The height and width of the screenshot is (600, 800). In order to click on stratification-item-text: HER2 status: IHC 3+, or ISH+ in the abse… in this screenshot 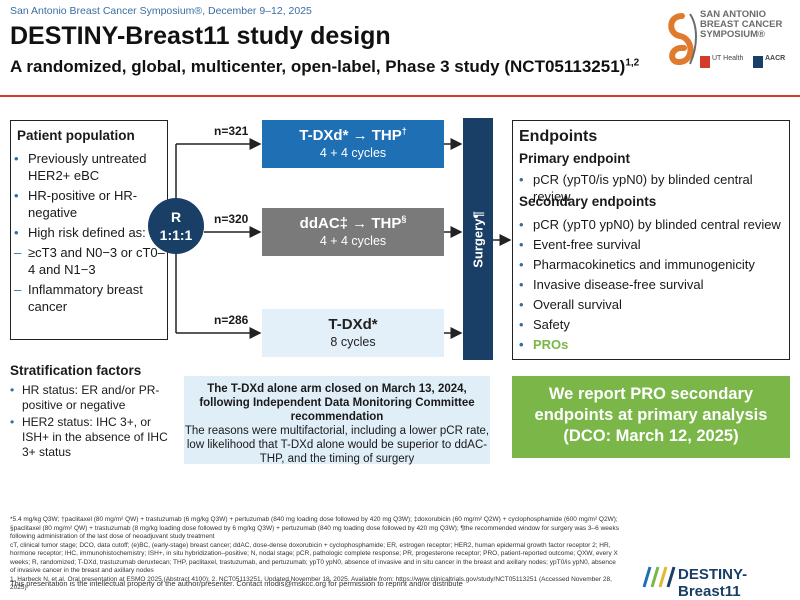, I will do `click(95, 437)`.